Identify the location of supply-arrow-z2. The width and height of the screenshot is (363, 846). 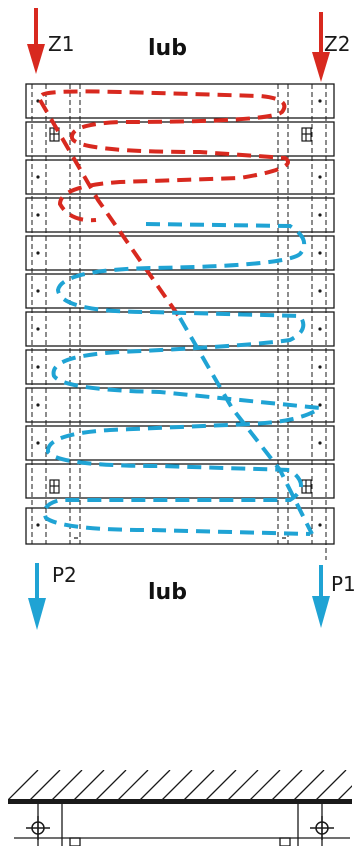
(321, 47).